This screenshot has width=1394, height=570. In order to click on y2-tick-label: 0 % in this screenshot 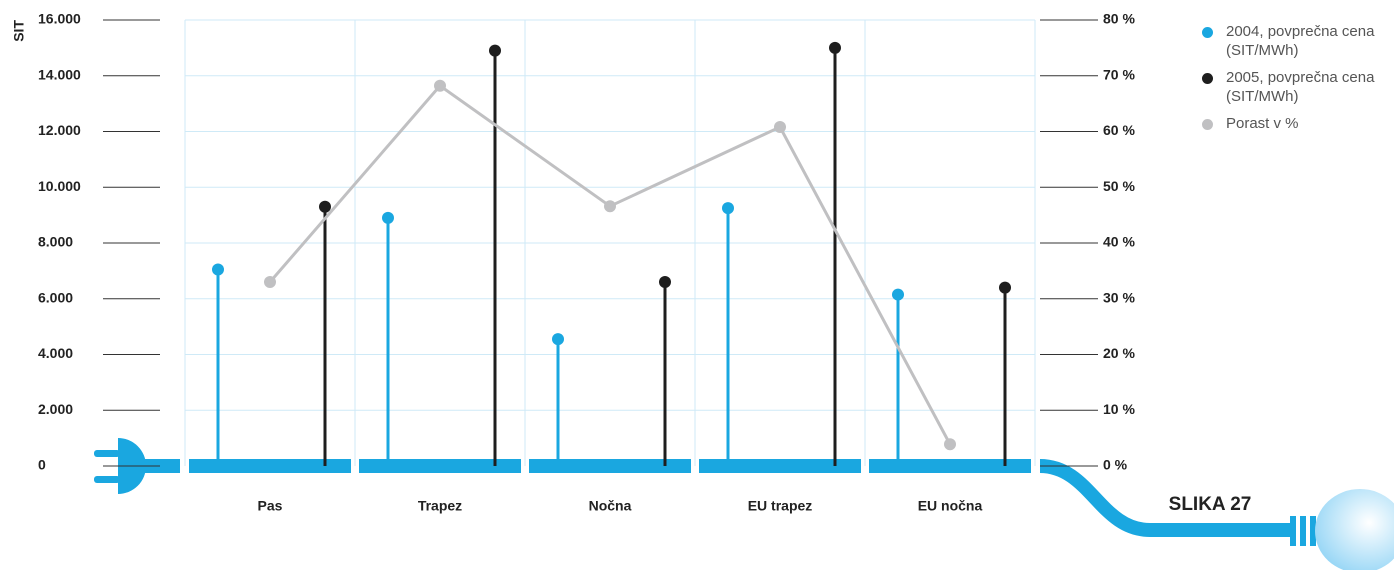, I will do `click(1115, 465)`.